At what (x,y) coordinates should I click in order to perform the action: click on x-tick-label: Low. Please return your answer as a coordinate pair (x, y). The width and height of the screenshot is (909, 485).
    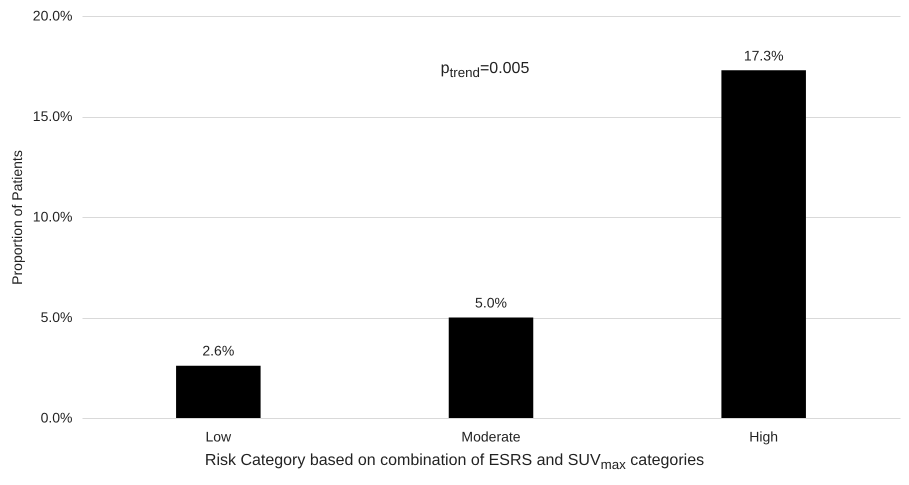
    Looking at the image, I should click on (218, 436).